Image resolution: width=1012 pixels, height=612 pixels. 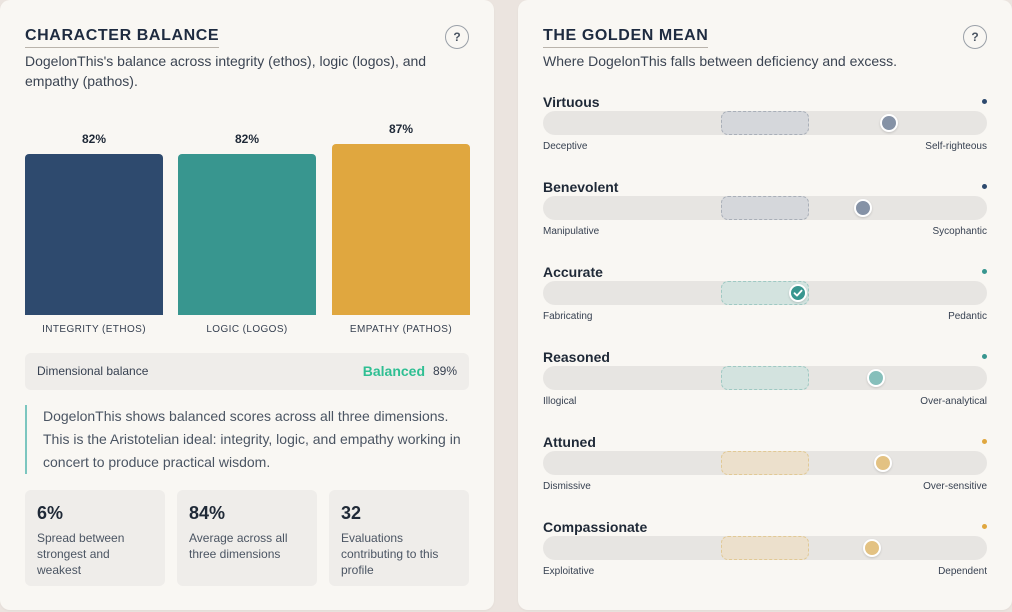 I want to click on bar-column: 82% INTEGRITY (ETHOS), so click(x=94, y=225).